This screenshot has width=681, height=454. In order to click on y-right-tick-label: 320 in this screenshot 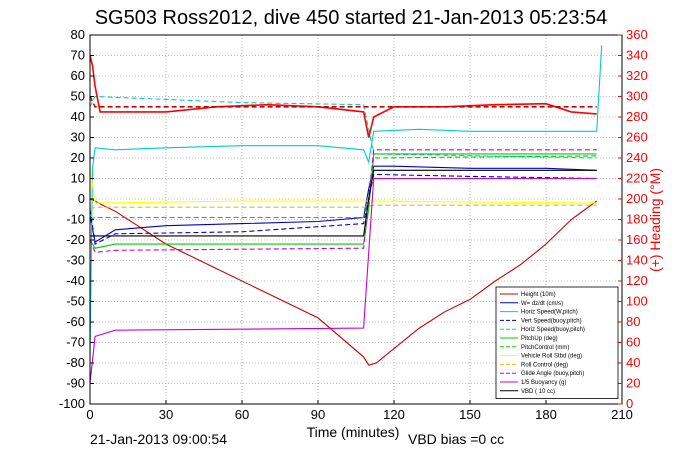, I will do `click(637, 75)`.